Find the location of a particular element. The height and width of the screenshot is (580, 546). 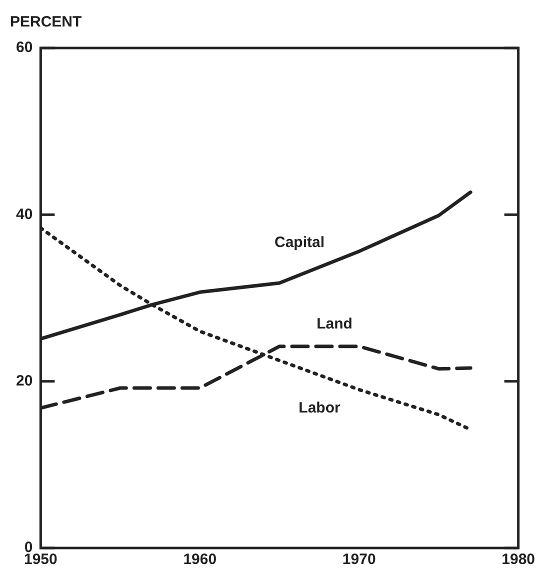

series-label: Land is located at coordinates (334, 323).